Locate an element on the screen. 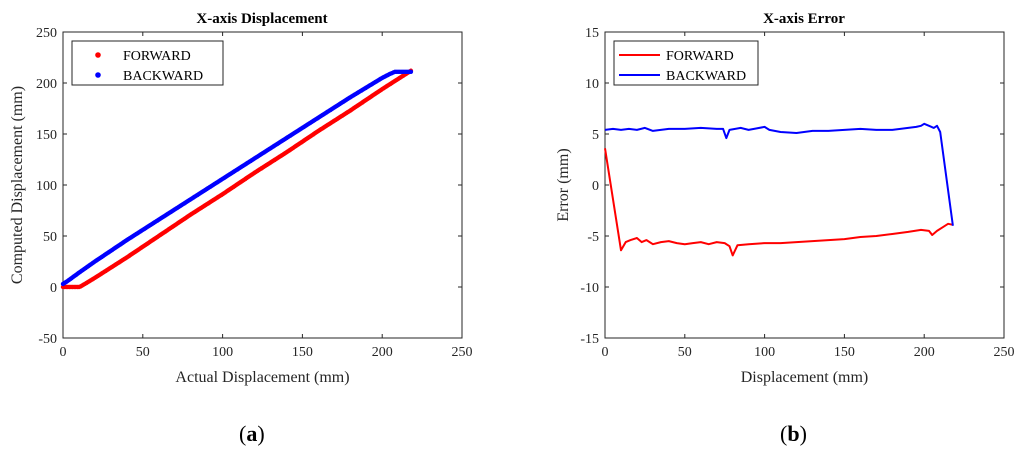 The height and width of the screenshot is (452, 1024). y-tick-label-b: 15 is located at coordinates (592, 33).